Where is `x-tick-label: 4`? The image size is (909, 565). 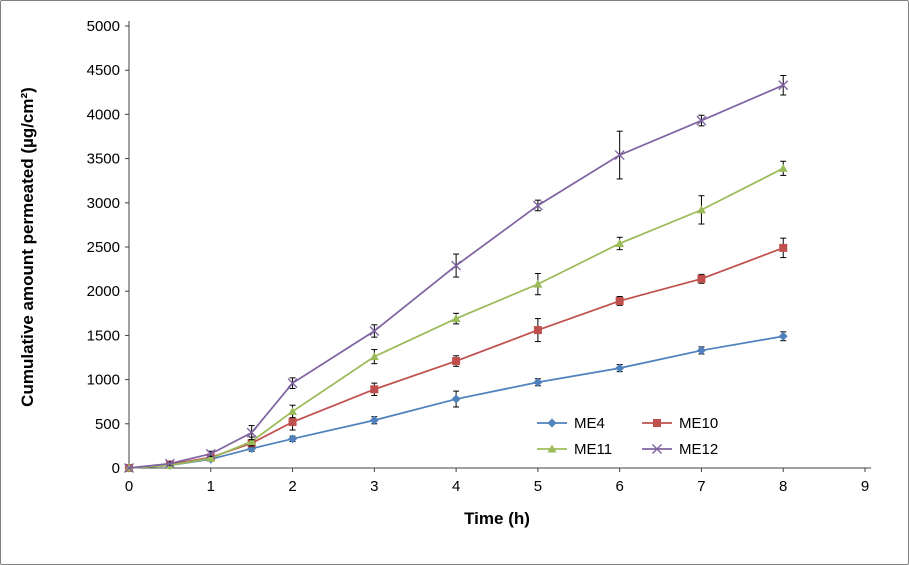 x-tick-label: 4 is located at coordinates (456, 486).